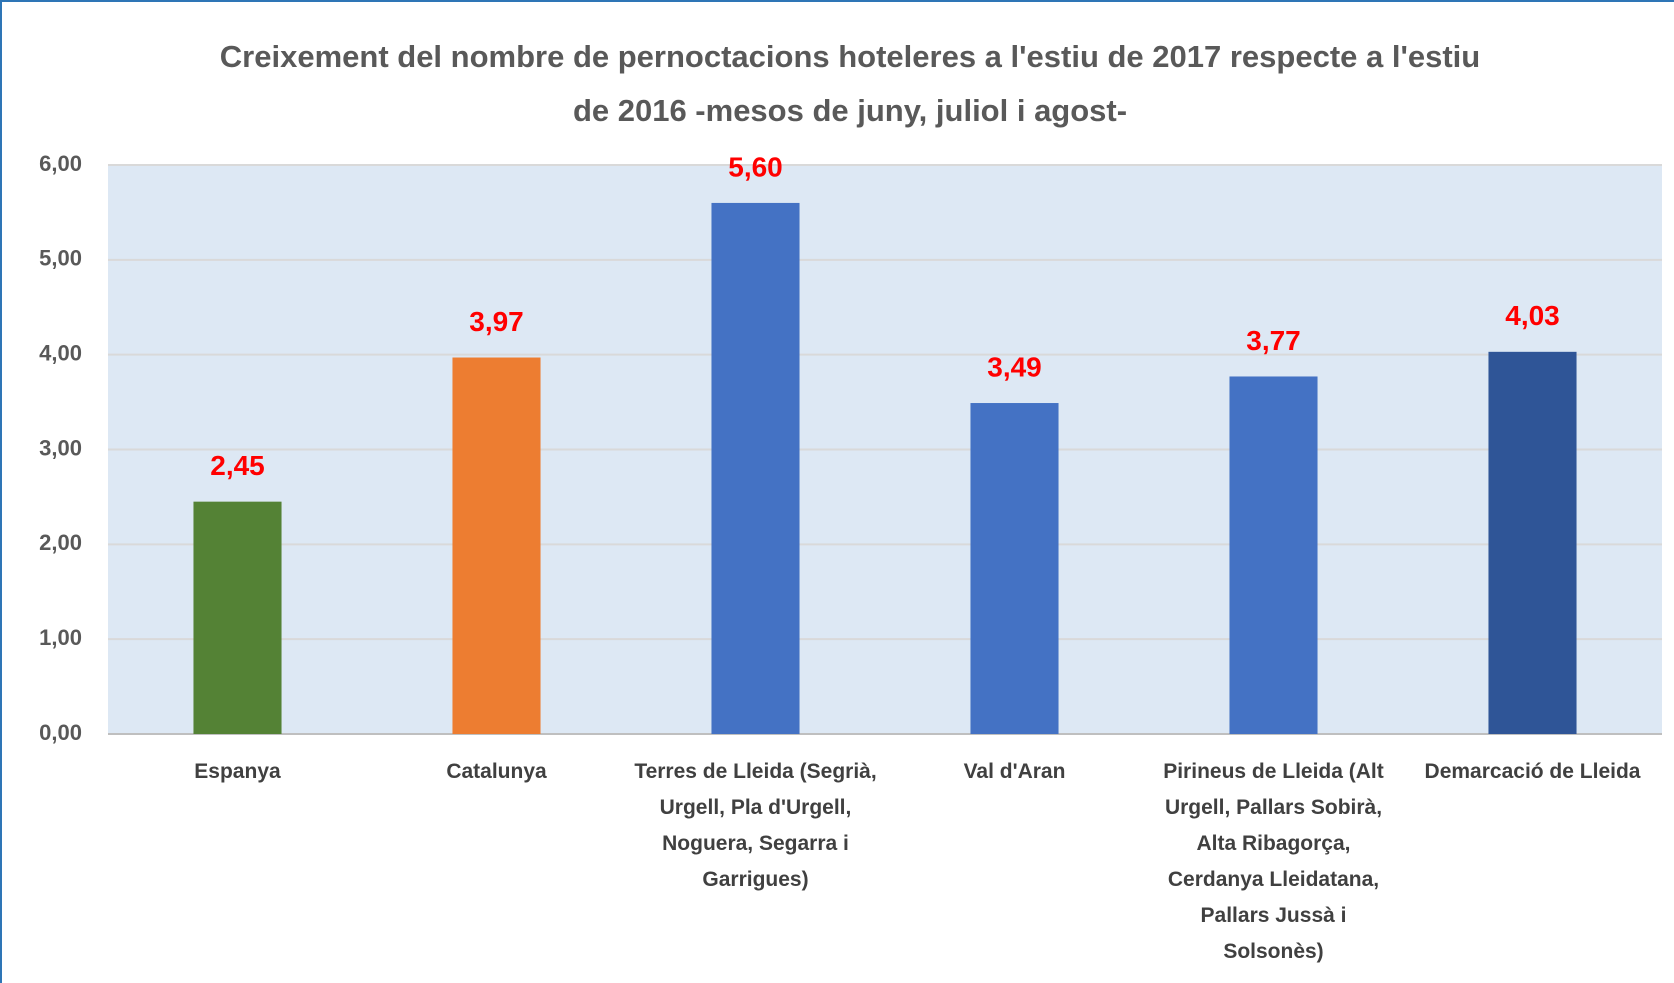  I want to click on y-tick-label: 2,00, so click(60, 542).